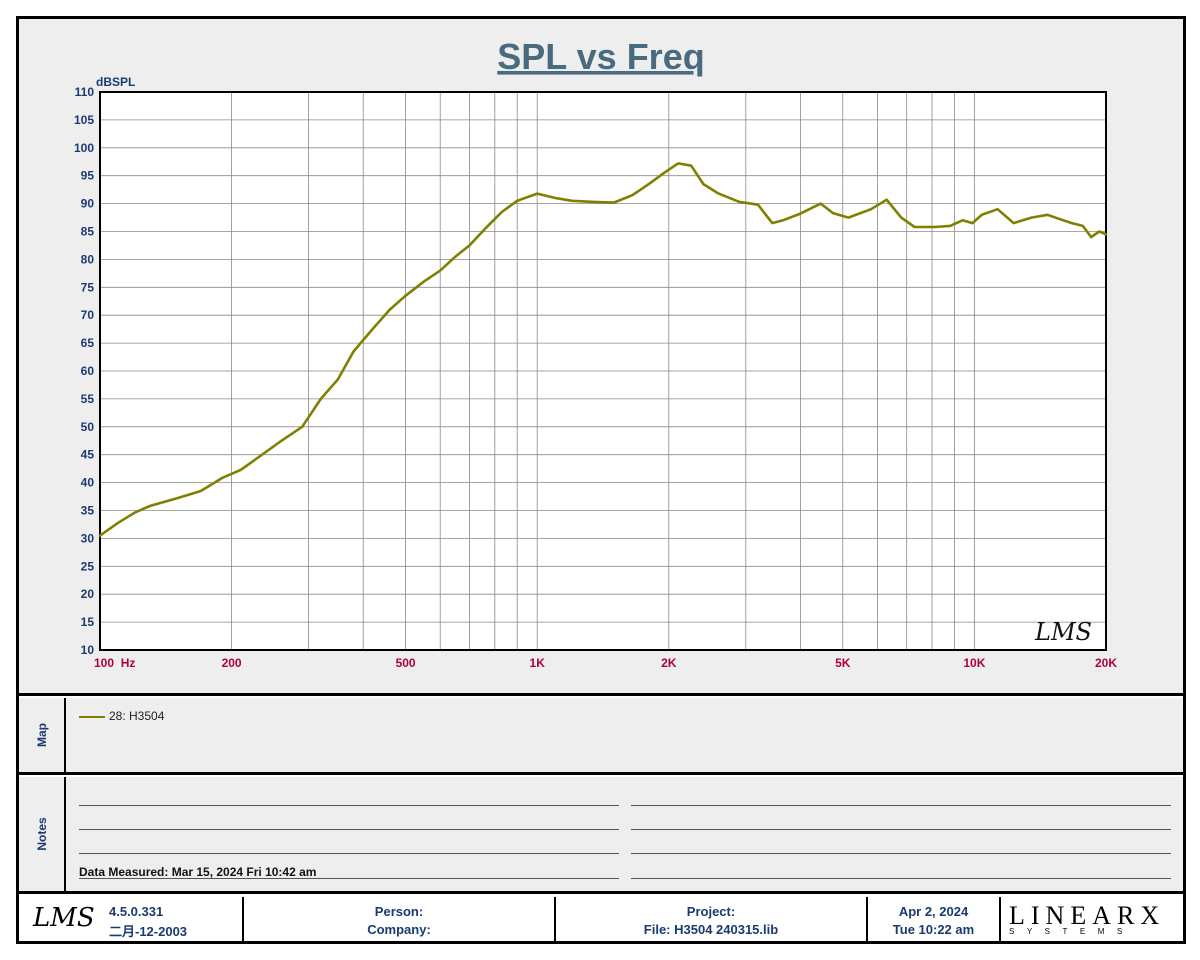 This screenshot has height=960, width=1200. What do you see at coordinates (88, 455) in the screenshot?
I see `y-tick-label: 45` at bounding box center [88, 455].